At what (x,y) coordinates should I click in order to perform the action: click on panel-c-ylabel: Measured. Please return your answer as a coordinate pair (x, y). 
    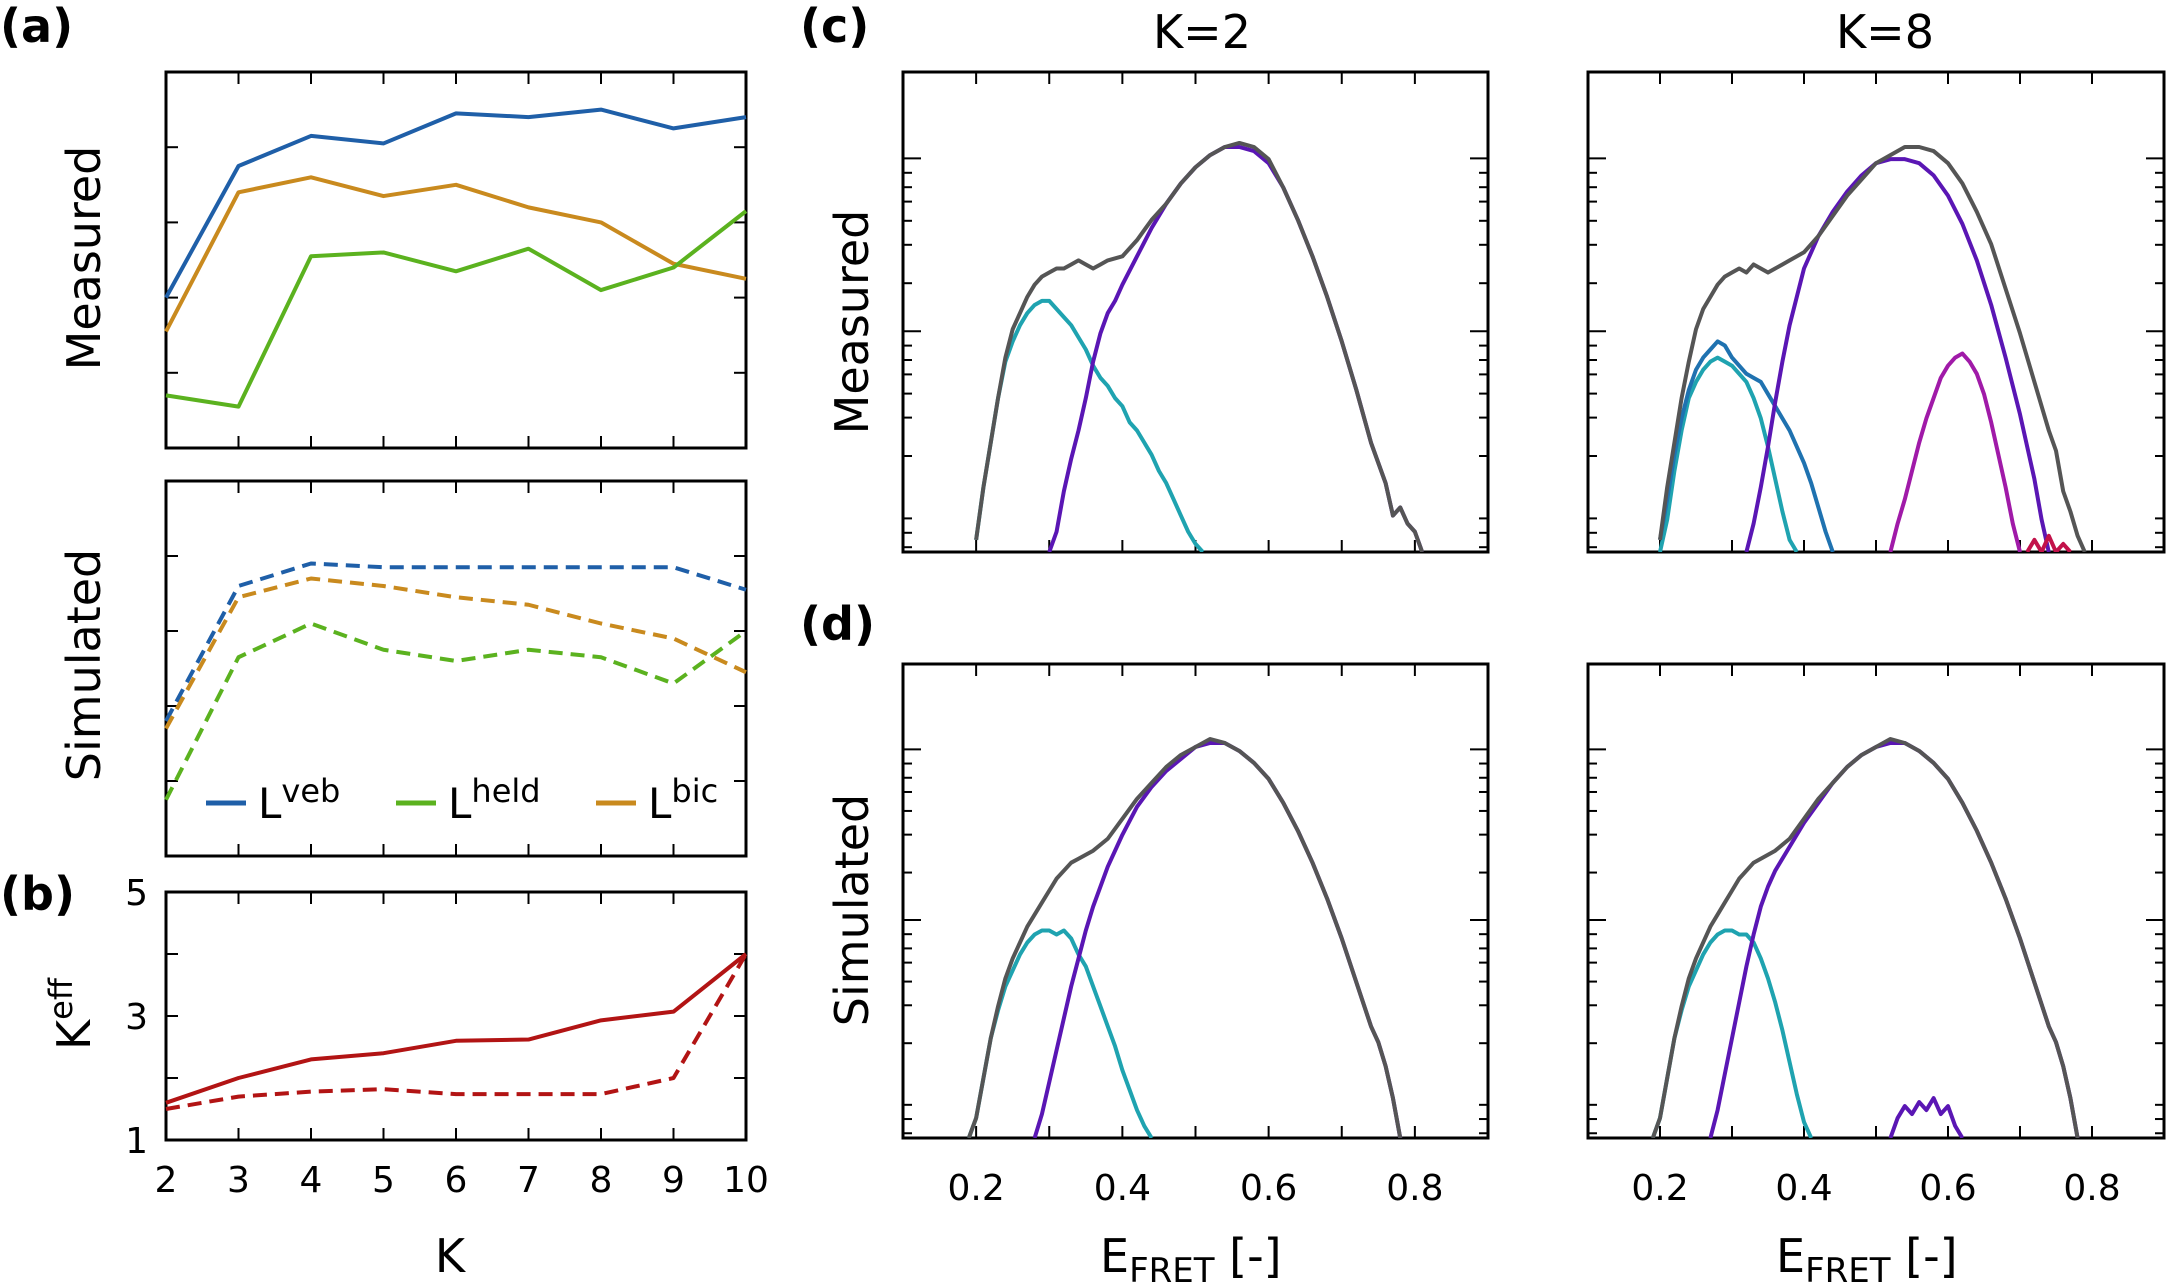
    Looking at the image, I should click on (852, 322).